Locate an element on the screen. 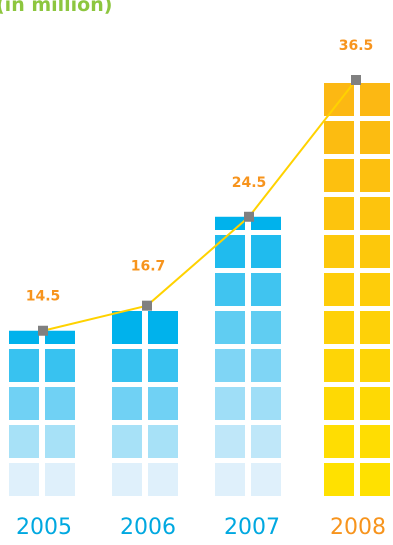  bar-2005 is located at coordinates (42, 413).